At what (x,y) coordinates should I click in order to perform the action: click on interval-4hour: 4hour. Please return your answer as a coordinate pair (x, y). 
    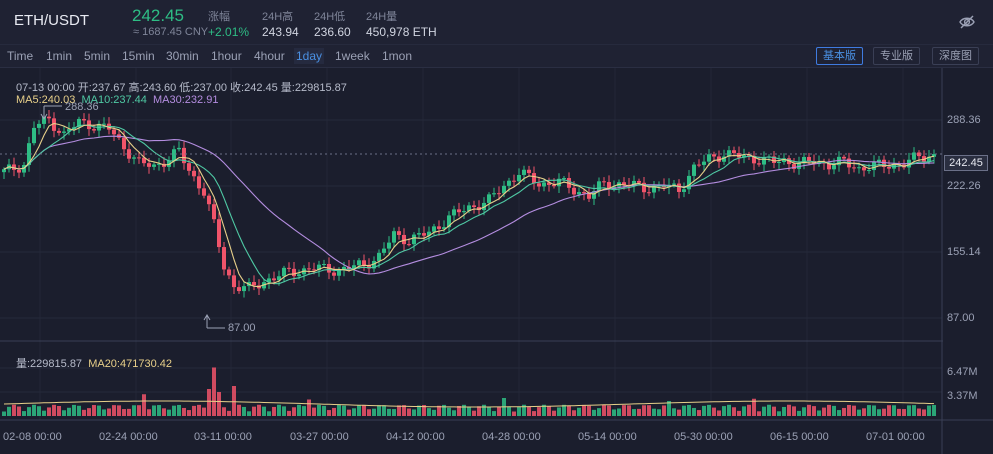
    Looking at the image, I should click on (269, 56).